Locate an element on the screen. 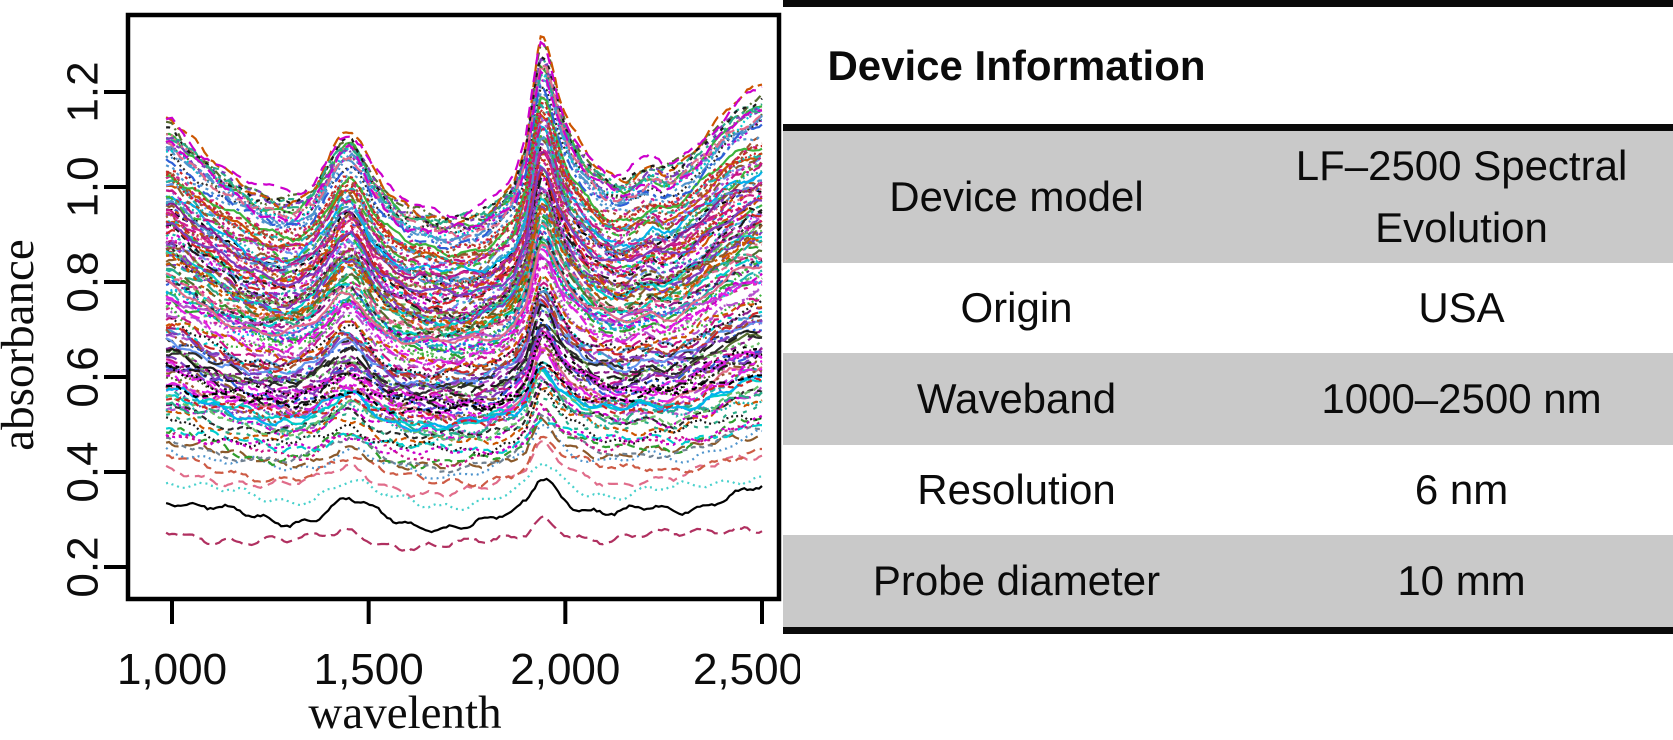  row-value: 6 nm is located at coordinates (1461, 489).